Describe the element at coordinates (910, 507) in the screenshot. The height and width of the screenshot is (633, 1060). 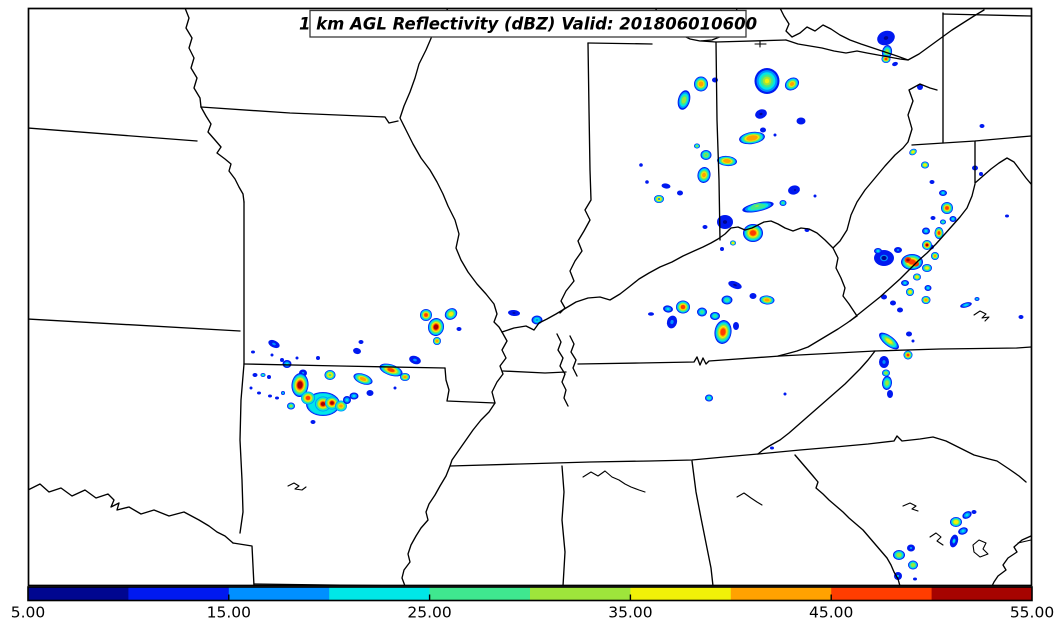
I see `lake-murray` at that location.